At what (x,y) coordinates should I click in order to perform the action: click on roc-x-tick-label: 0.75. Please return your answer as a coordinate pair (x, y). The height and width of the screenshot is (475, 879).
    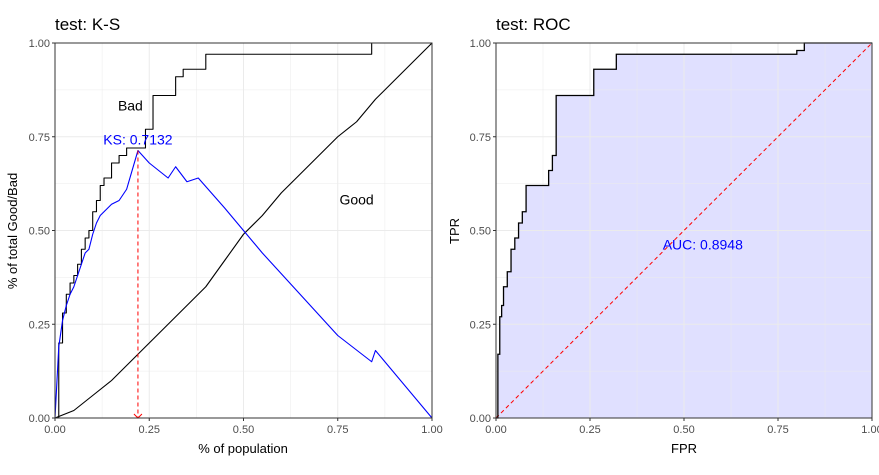
    Looking at the image, I should click on (777, 430).